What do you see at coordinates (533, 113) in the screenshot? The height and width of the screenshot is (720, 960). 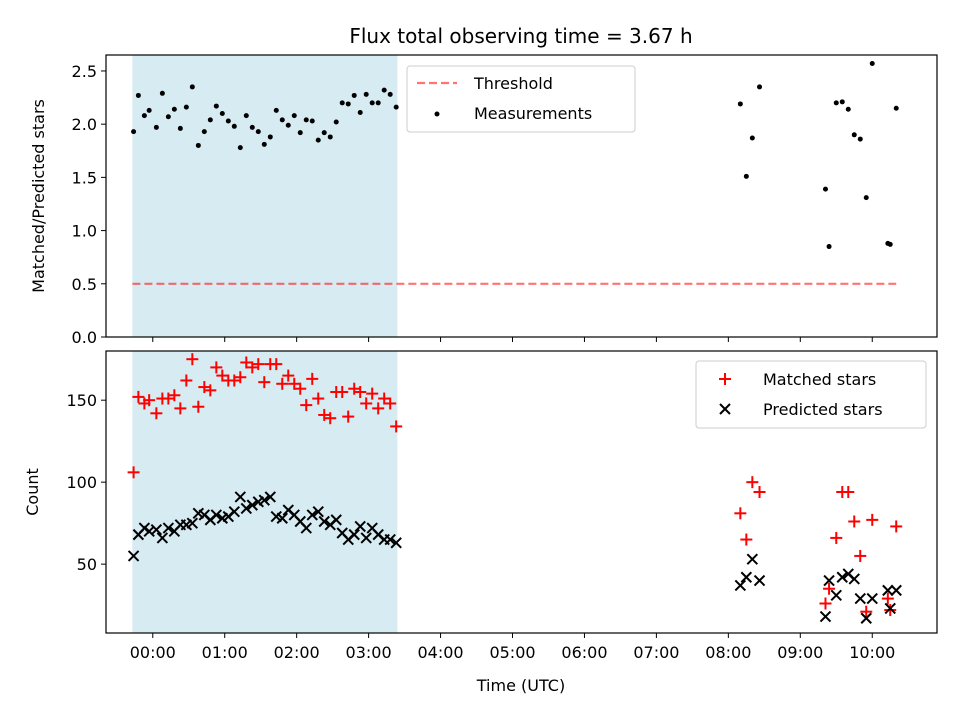 I see `legend-measurements-label: Measurements` at bounding box center [533, 113].